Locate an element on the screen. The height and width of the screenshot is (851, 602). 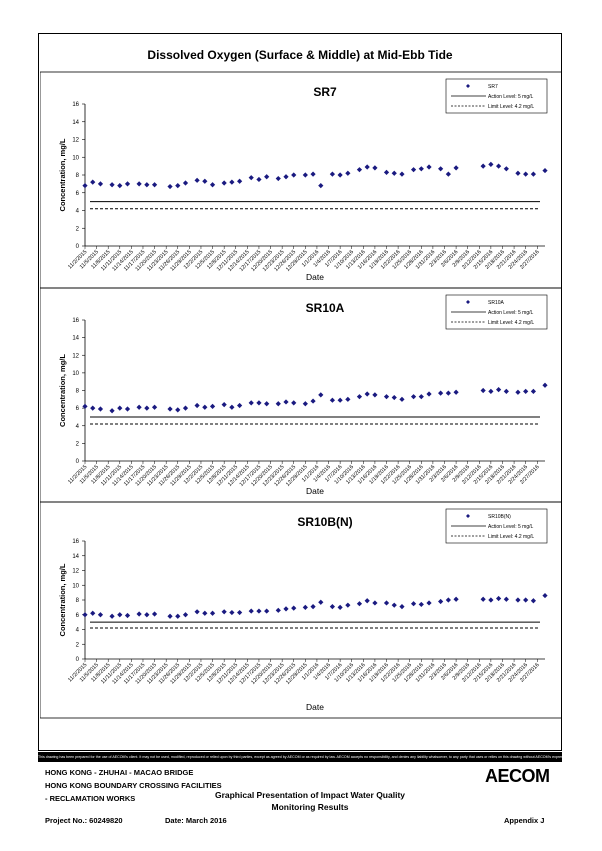
chart-title: SR10B(N) is located at coordinates (324, 522).